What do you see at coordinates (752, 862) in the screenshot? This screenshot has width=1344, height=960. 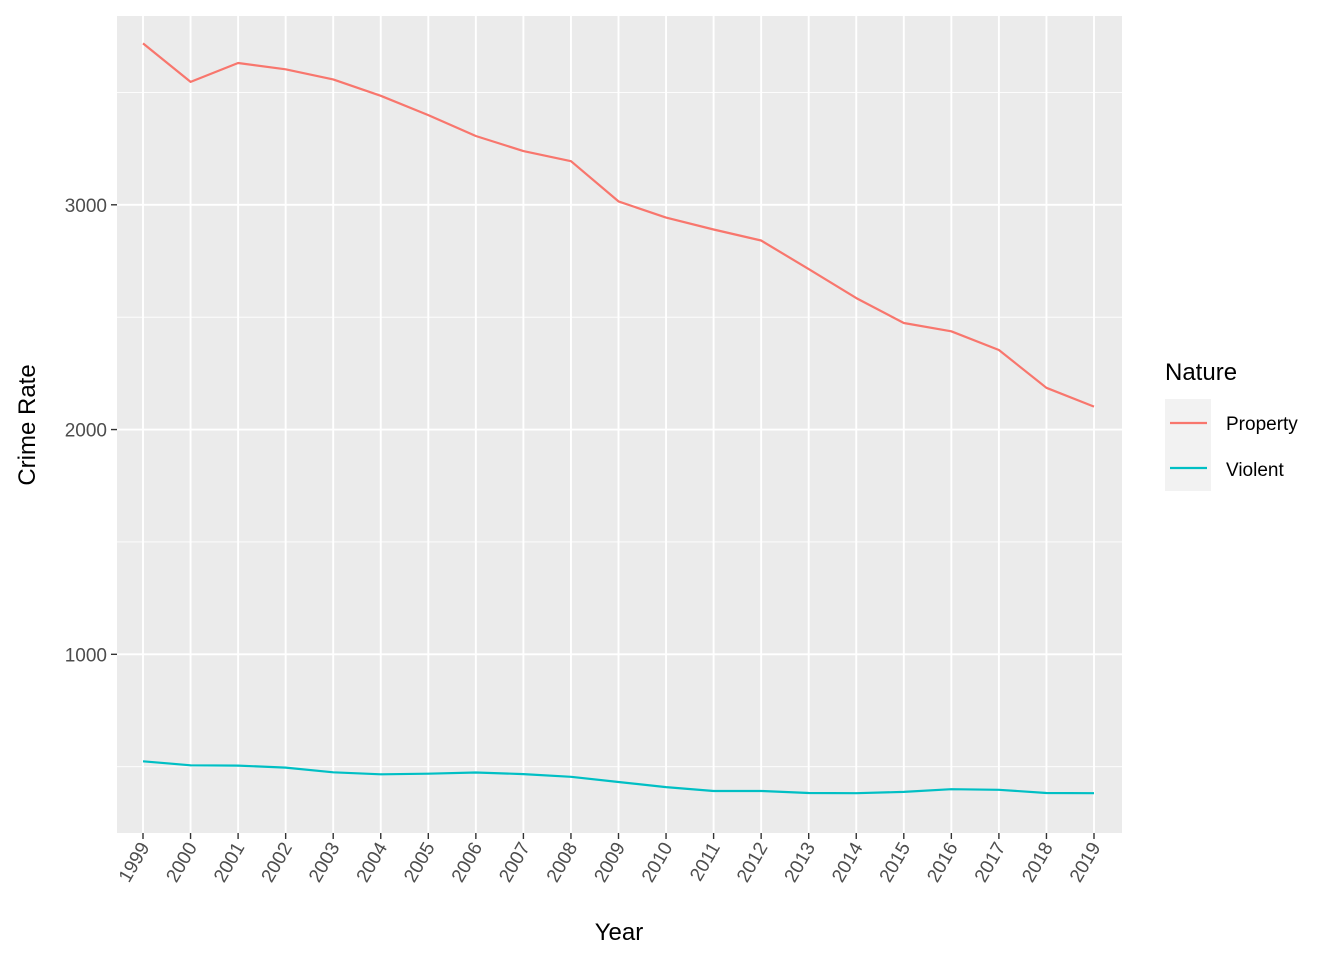 I see `x-tick-label: 2012` at bounding box center [752, 862].